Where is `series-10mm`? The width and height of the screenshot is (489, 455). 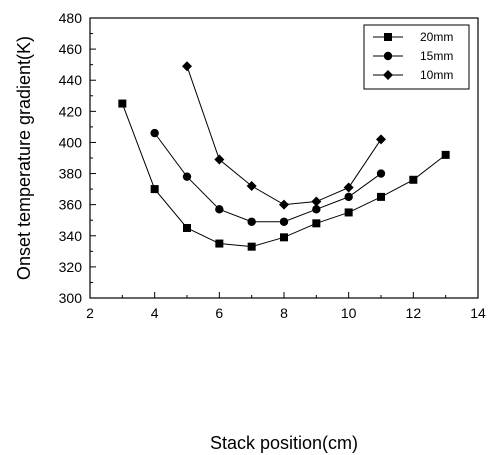 series-10mm is located at coordinates (284, 135).